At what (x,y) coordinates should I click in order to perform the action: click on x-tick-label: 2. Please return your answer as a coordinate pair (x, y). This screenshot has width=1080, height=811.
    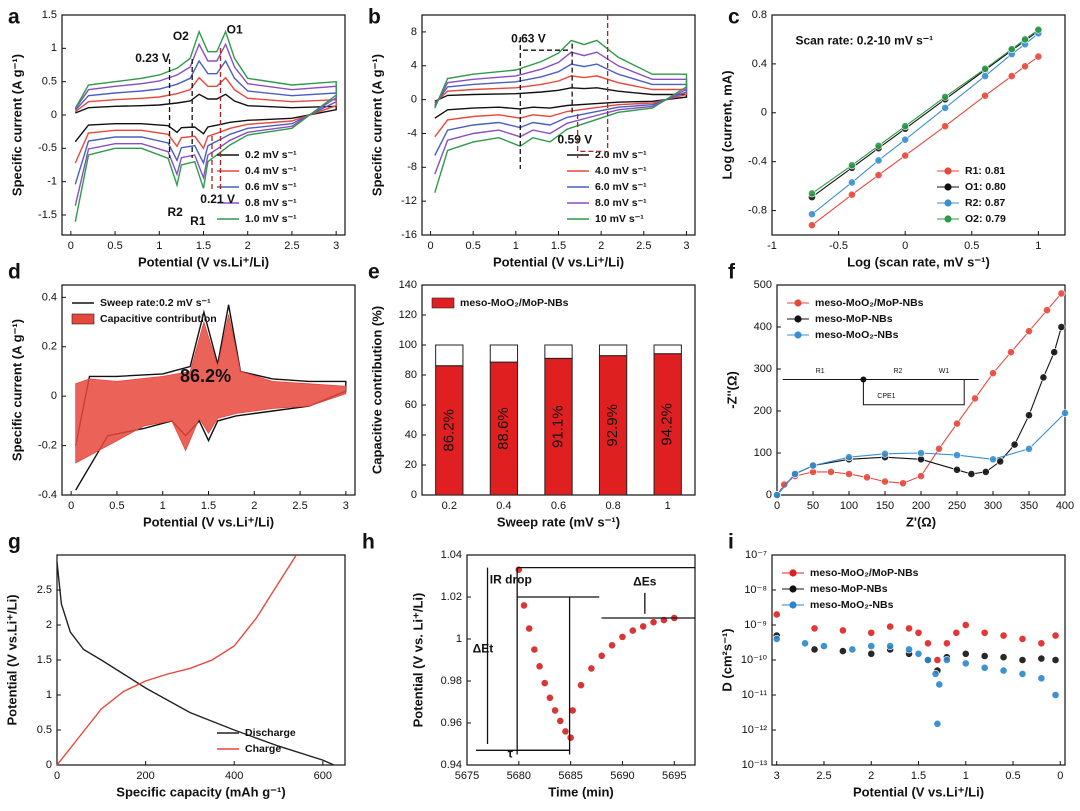
    Looking at the image, I should click on (248, 246).